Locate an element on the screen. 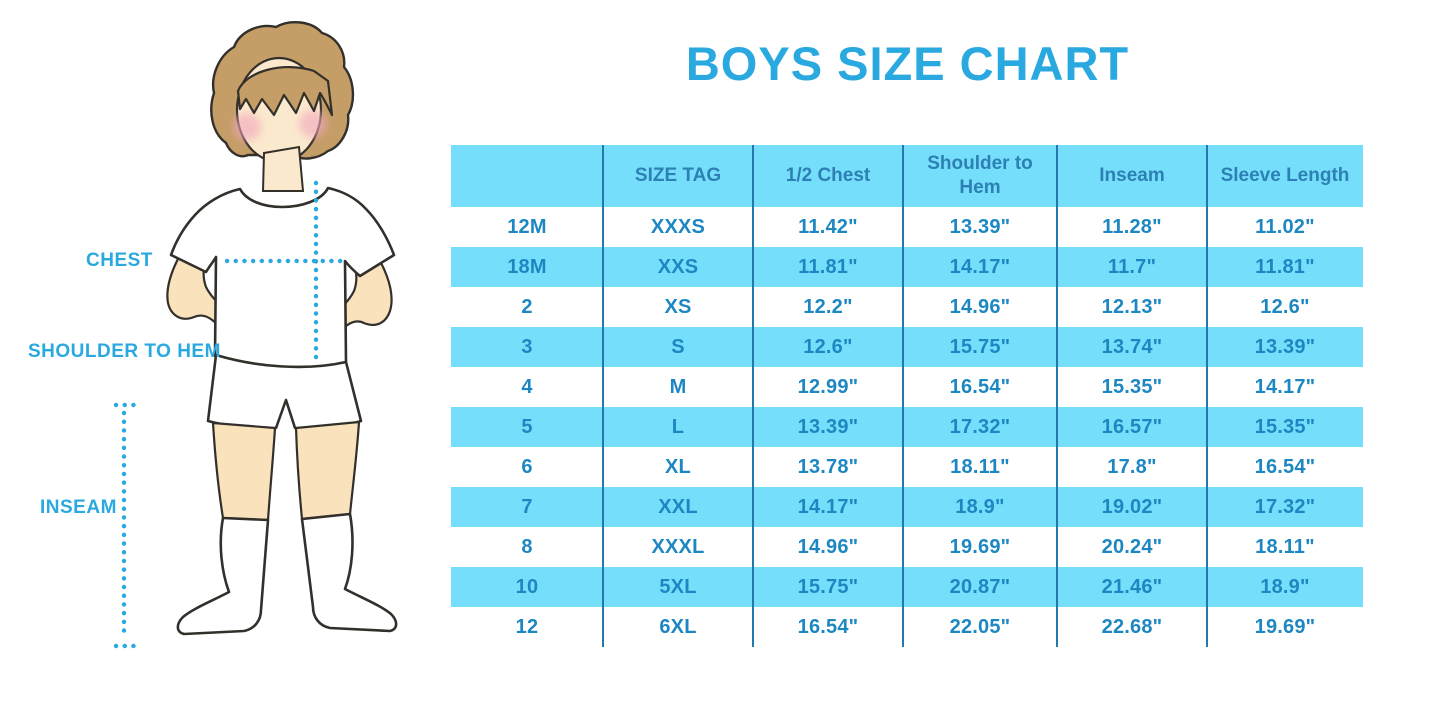 This screenshot has width=1445, height=723. table-cell: 12.13" is located at coordinates (1132, 307).